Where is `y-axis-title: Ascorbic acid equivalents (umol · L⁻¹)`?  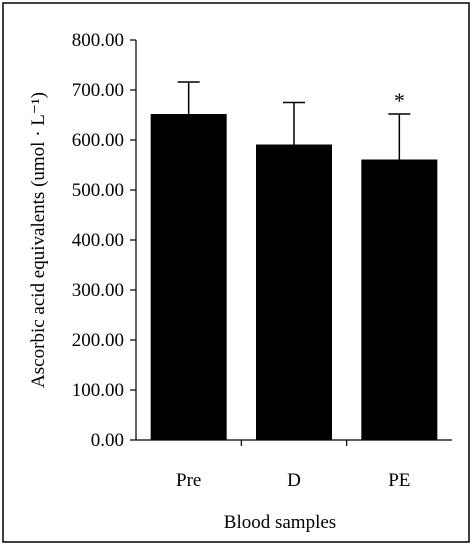
y-axis-title: Ascorbic acid equivalents (umol · L⁻¹) is located at coordinates (38, 240).